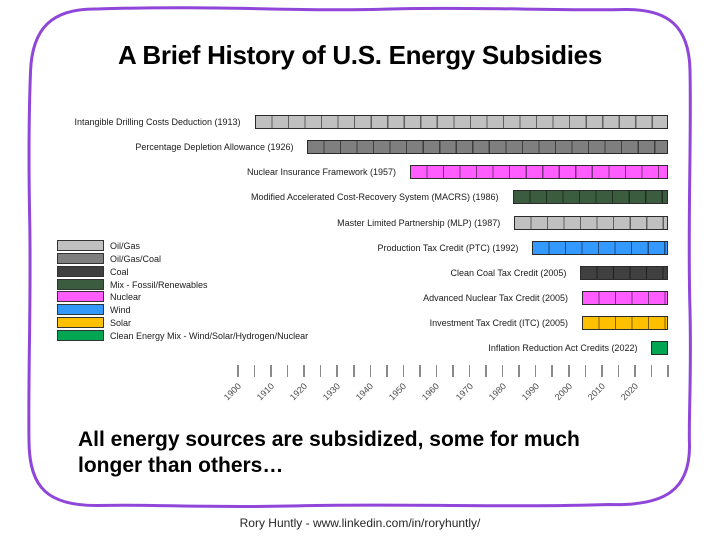  Describe the element at coordinates (136, 258) in the screenshot. I see `legend-label: Oil/Gas/Coal` at that location.